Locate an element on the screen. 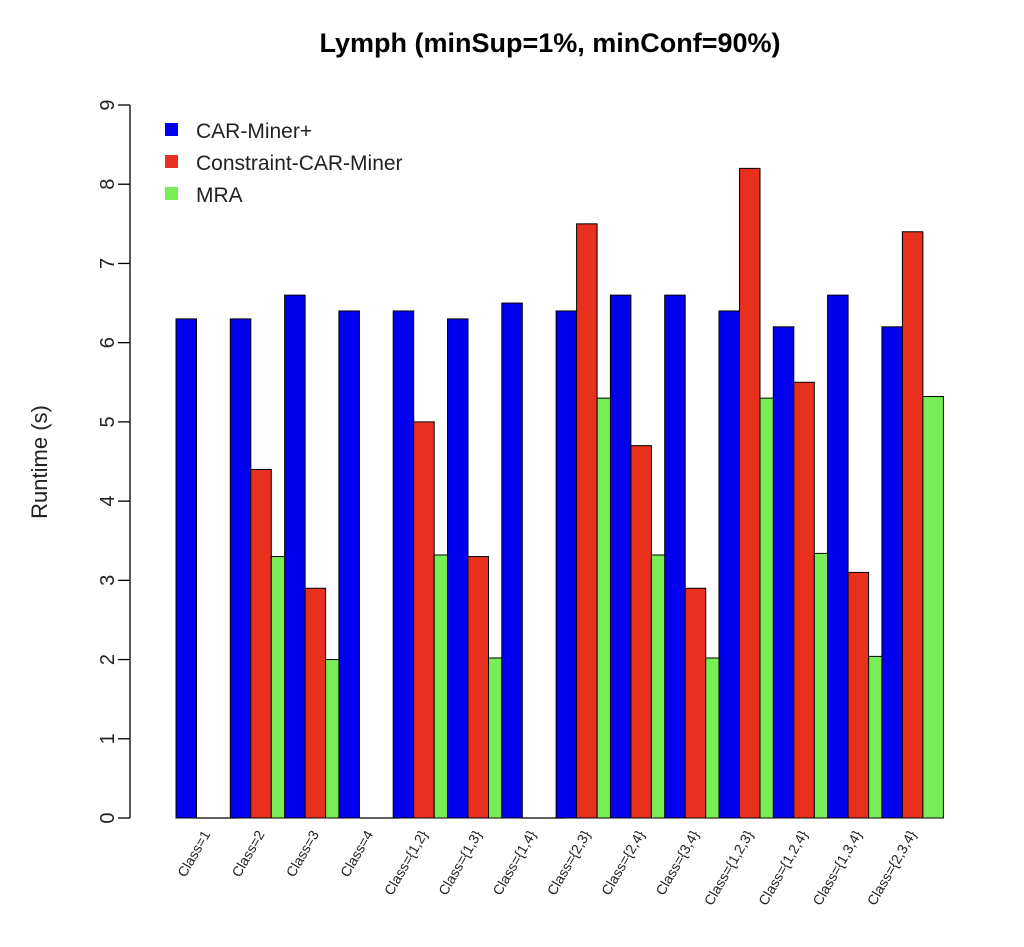  x-tick-label: Class={2,3} is located at coordinates (569, 862).